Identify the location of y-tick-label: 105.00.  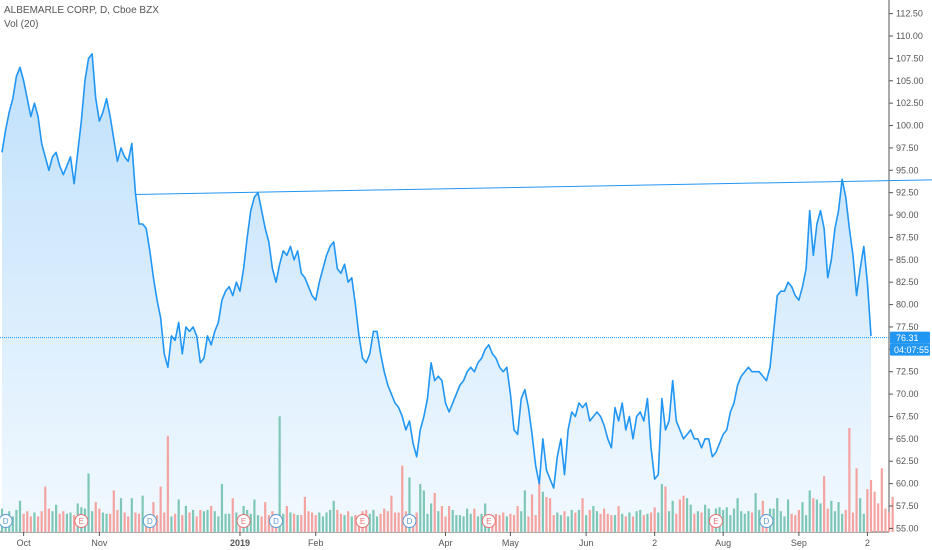
(910, 81).